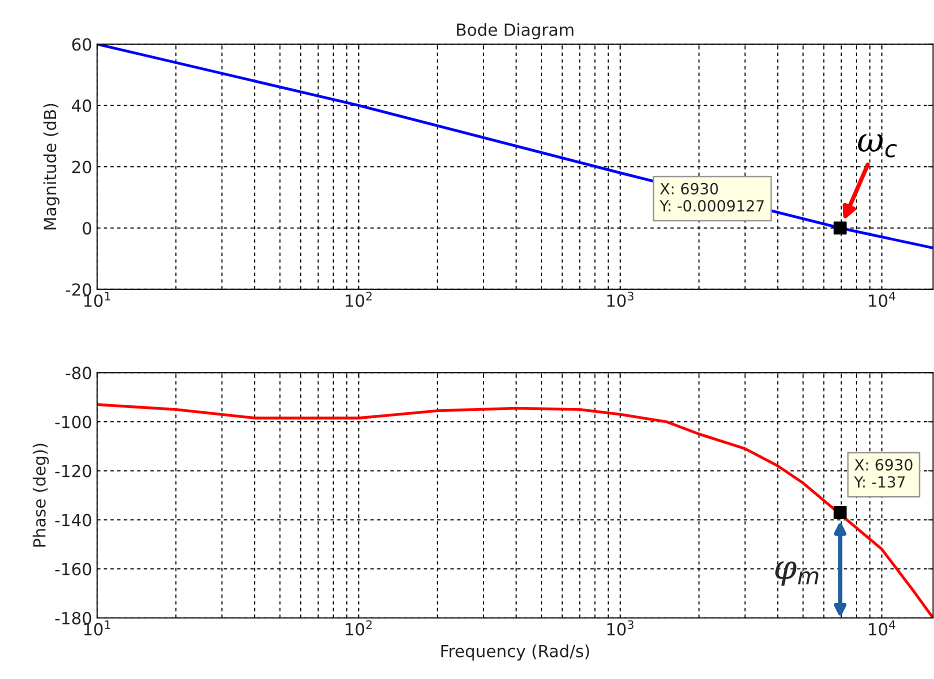  Describe the element at coordinates (79, 289) in the screenshot. I see `y-tick-label: -20` at that location.